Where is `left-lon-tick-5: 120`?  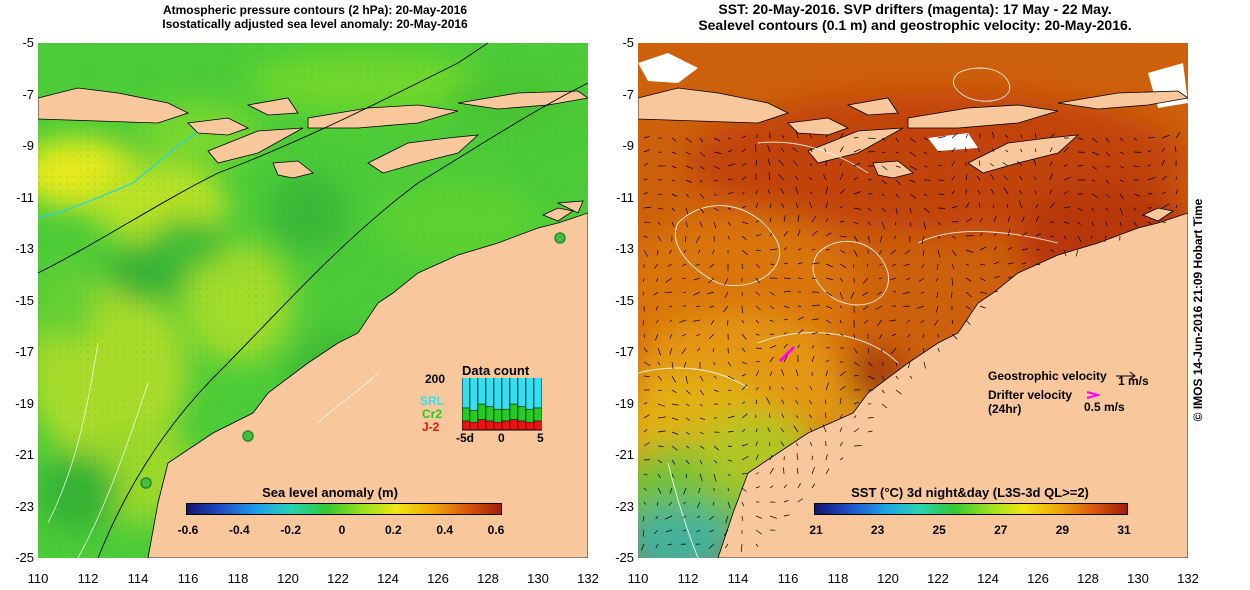 left-lon-tick-5: 120 is located at coordinates (288, 578).